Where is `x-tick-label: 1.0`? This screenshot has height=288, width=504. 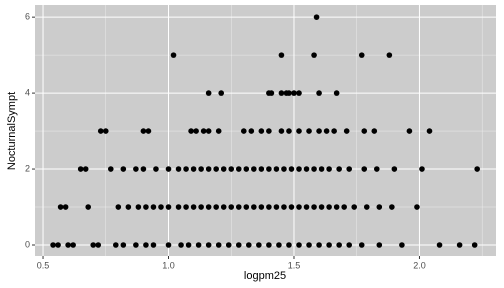 x-tick-label: 1.0 is located at coordinates (168, 265).